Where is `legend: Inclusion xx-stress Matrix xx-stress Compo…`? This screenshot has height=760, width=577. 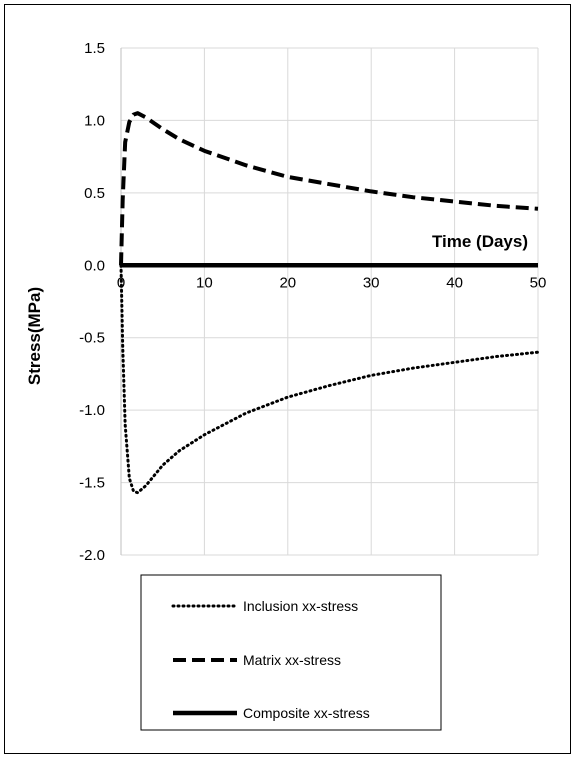 legend: Inclusion xx-stress Matrix xx-stress Compo… is located at coordinates (291, 652).